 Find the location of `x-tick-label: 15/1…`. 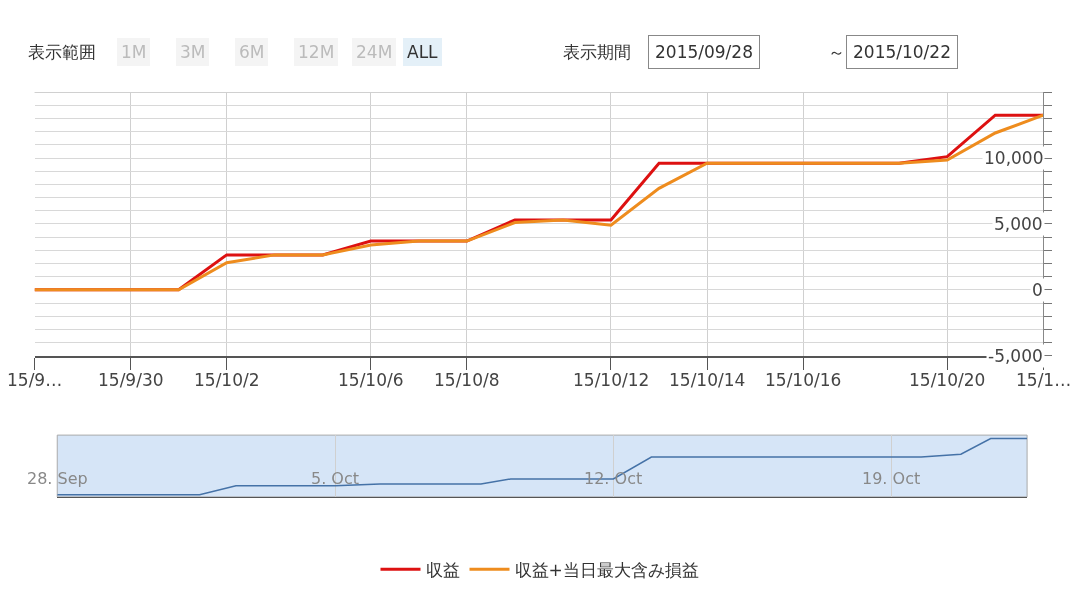

x-tick-label: 15/1… is located at coordinates (1044, 380).